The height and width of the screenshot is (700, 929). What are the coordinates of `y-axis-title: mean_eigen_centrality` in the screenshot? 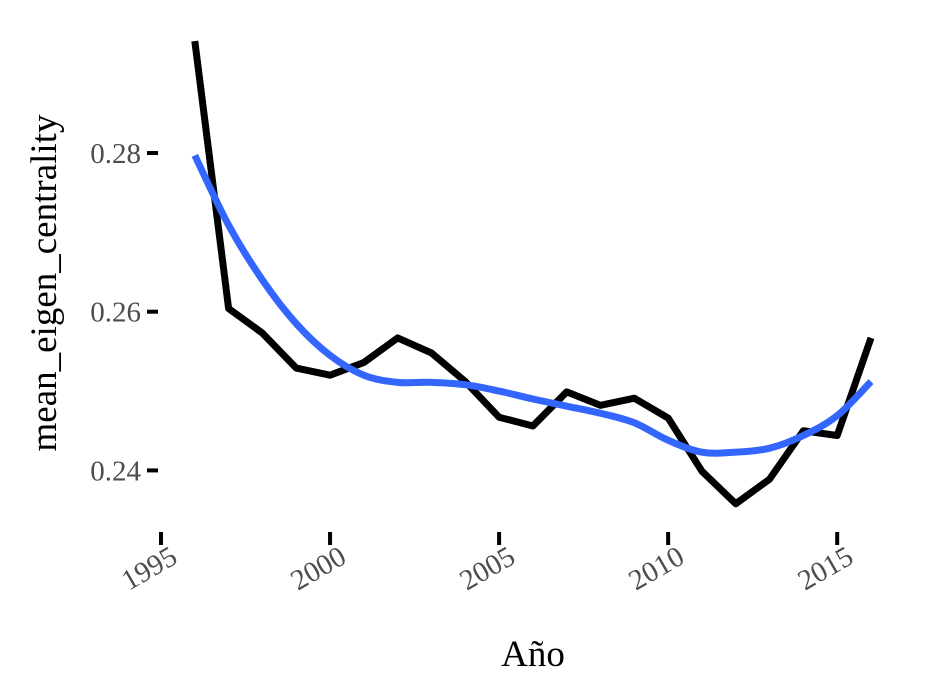 It's located at (44, 282).